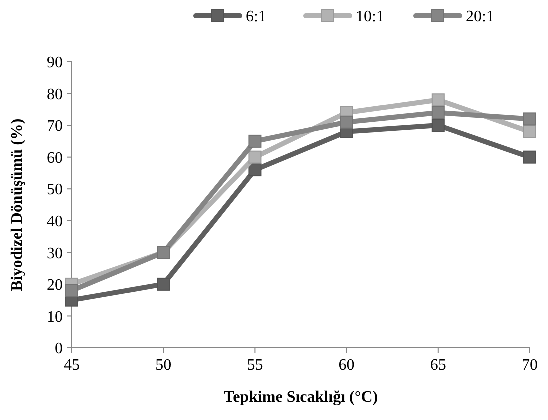  What do you see at coordinates (59, 349) in the screenshot?
I see `y-tick-label: 0` at bounding box center [59, 349].